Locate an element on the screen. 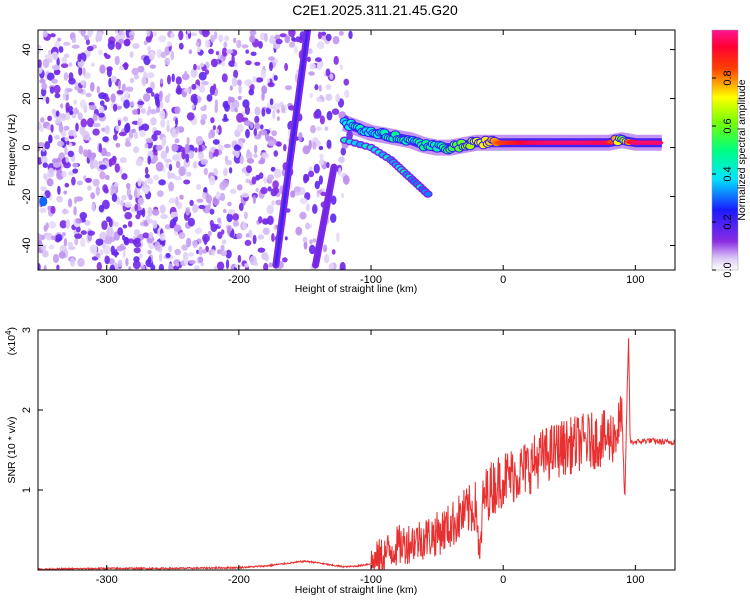 Image resolution: width=750 pixels, height=600 pixels. x-tick-label: -100 is located at coordinates (371, 280).